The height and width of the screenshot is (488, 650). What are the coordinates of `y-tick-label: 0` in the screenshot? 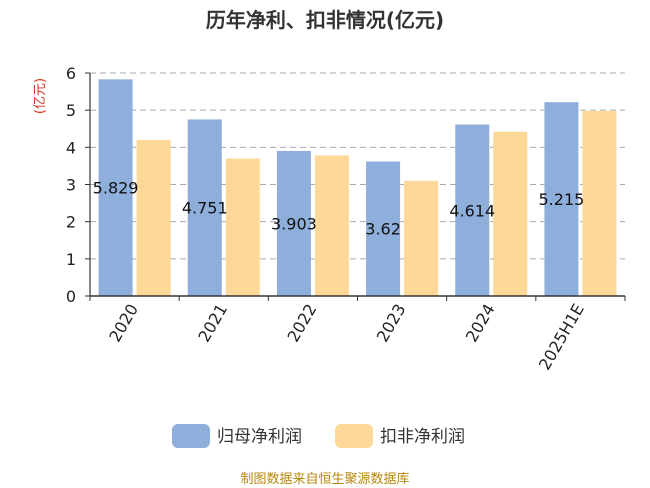 It's located at (71, 296).